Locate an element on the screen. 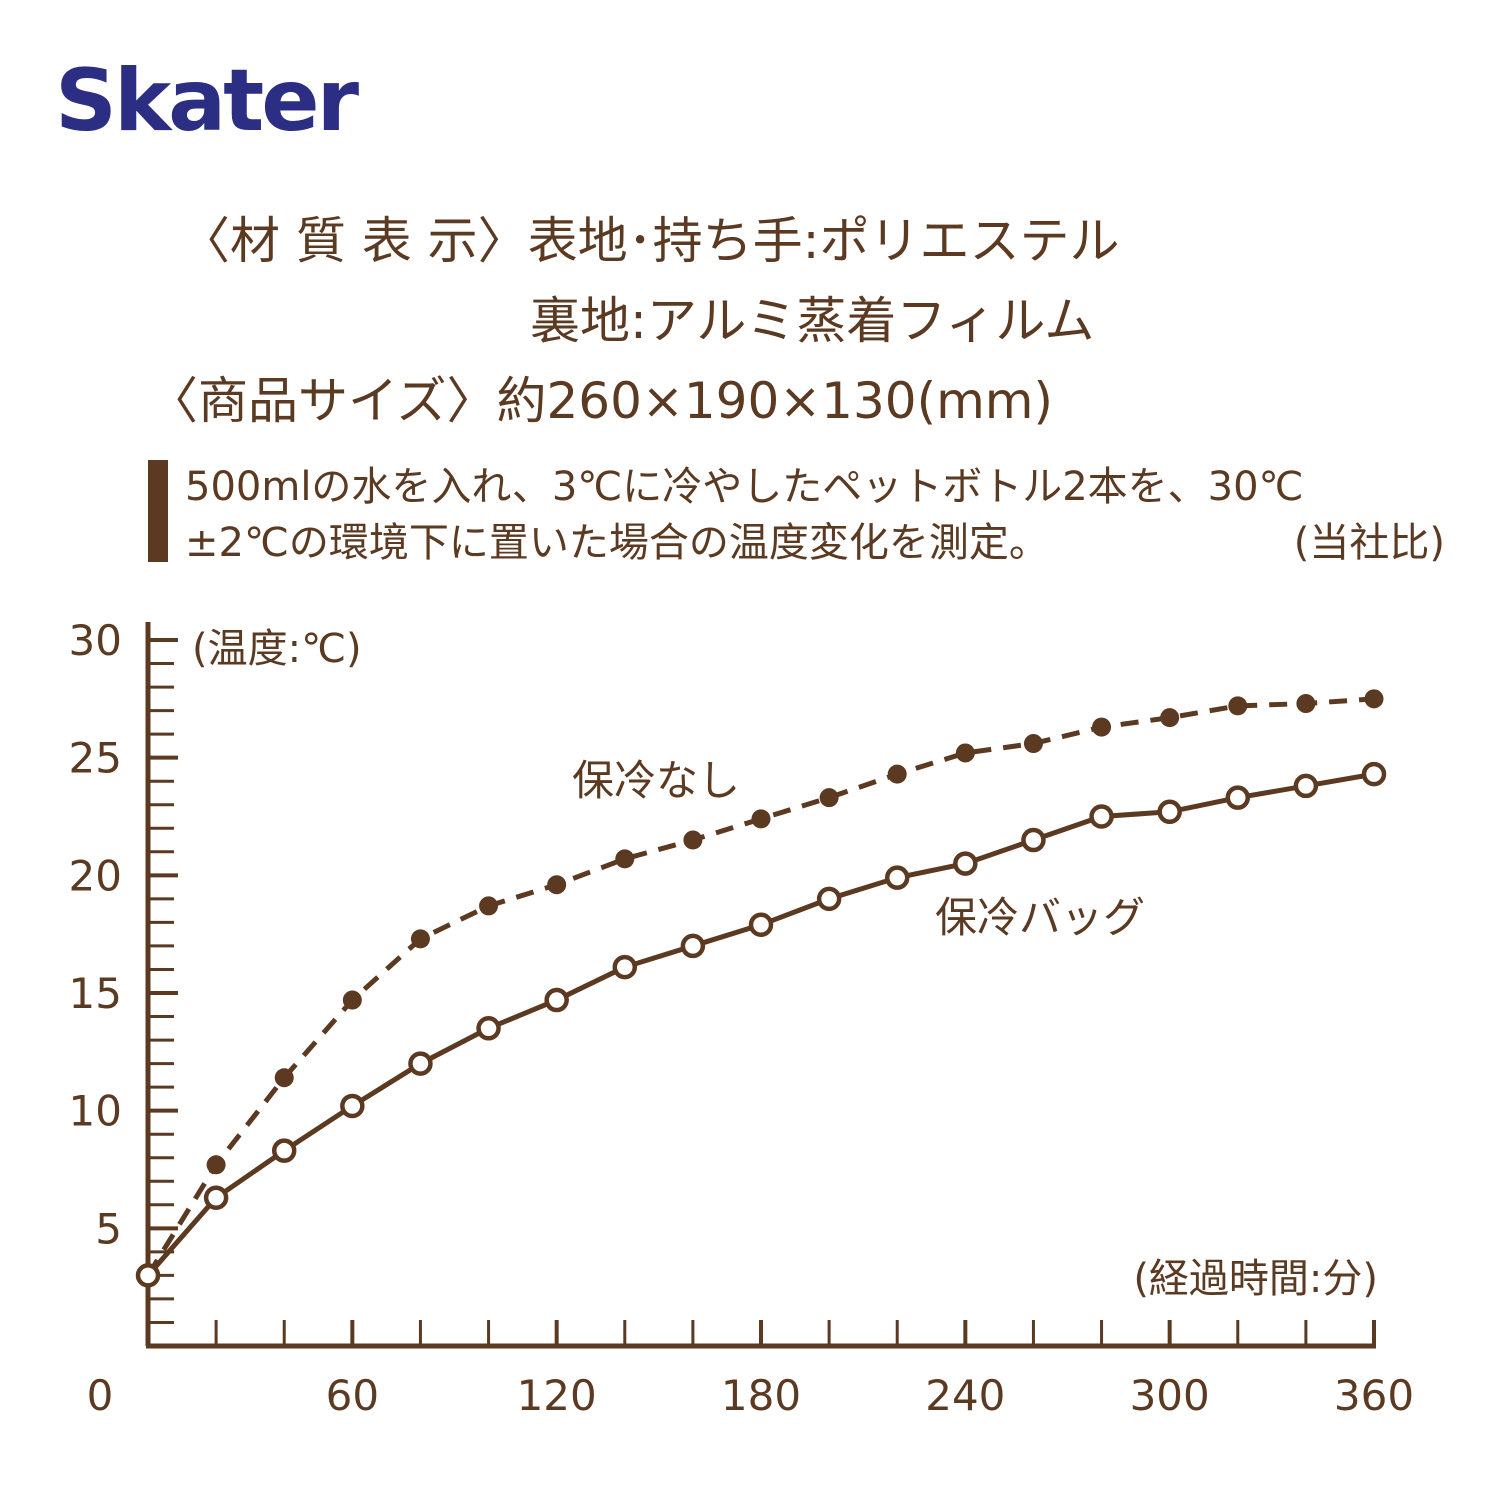 The height and width of the screenshot is (1500, 1500). note-bar is located at coordinates (158, 511).